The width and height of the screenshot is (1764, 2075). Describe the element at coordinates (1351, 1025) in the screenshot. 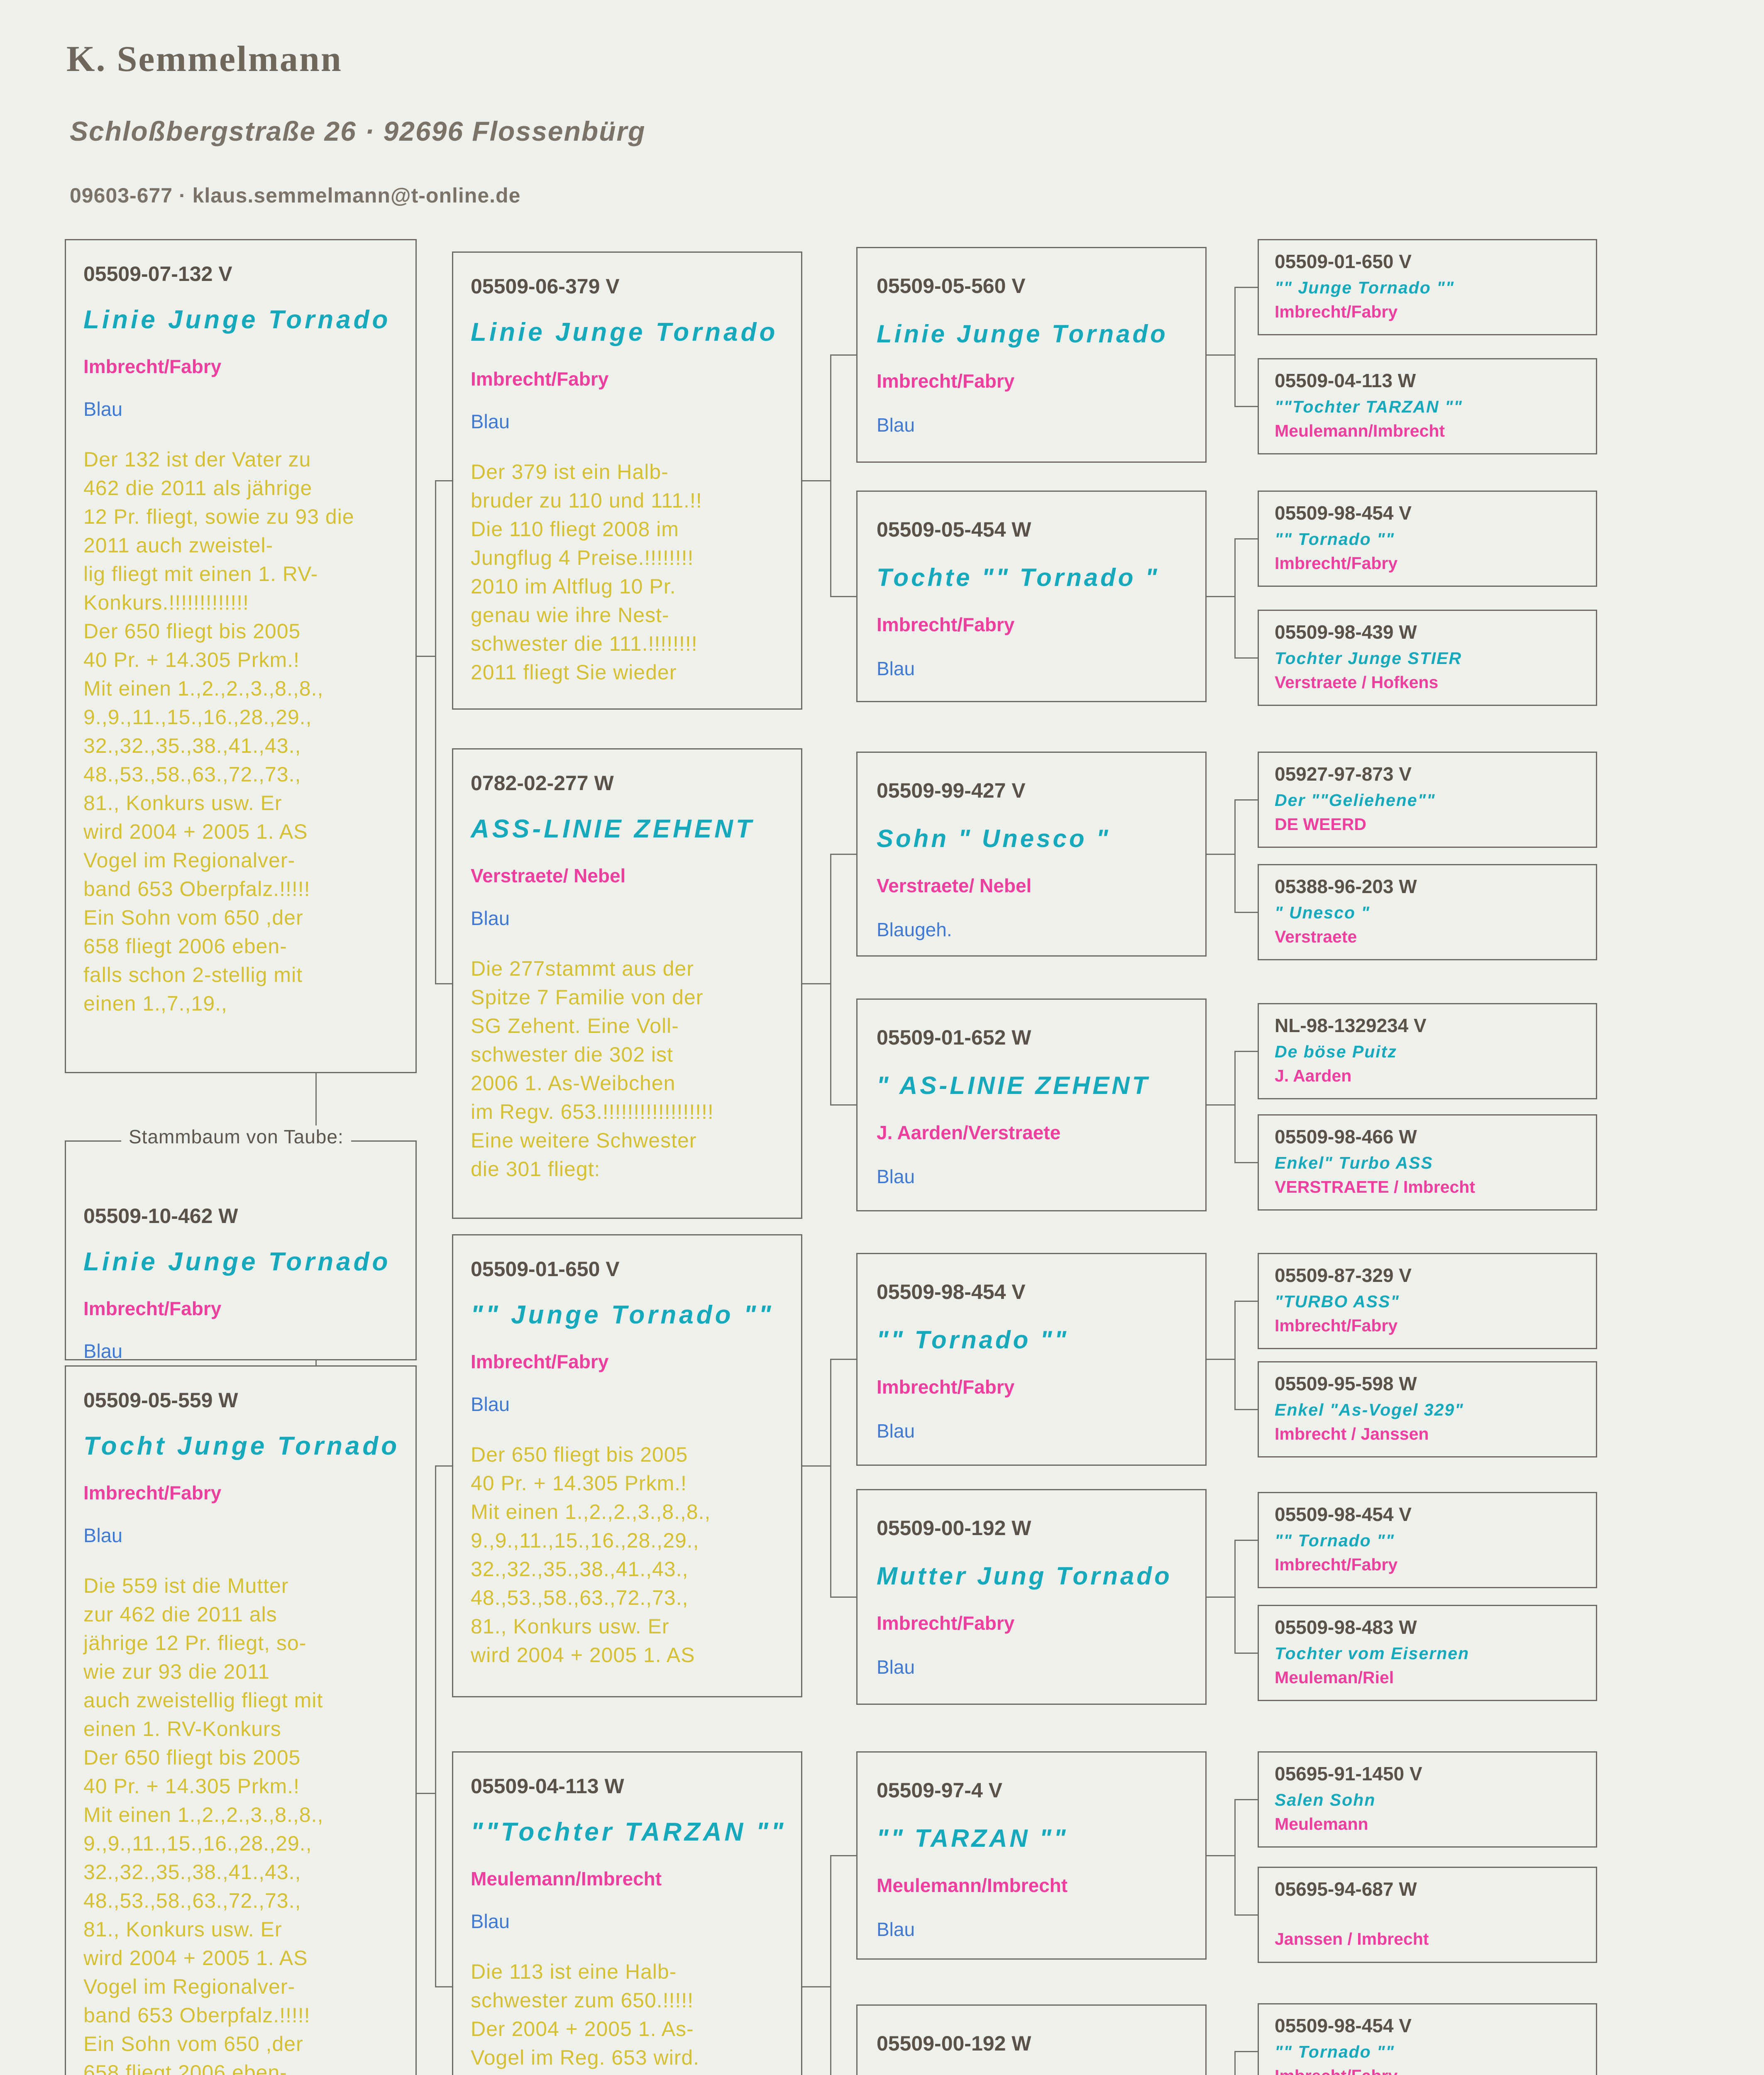

I see `ring-number: NL-98-1329234 V` at that location.